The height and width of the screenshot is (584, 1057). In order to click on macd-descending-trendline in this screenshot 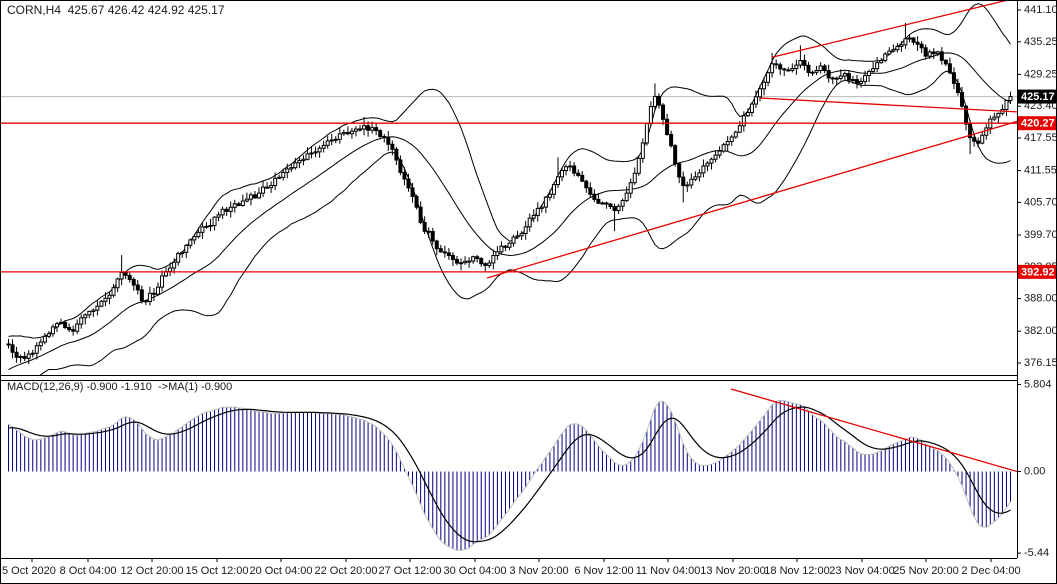, I will do `click(873, 430)`.